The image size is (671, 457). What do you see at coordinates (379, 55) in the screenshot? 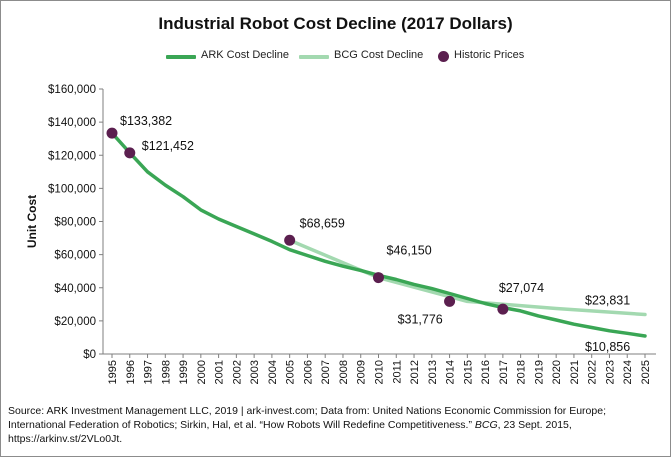
I see `legend-label-bcg: BCG Cost Decline` at bounding box center [379, 55].